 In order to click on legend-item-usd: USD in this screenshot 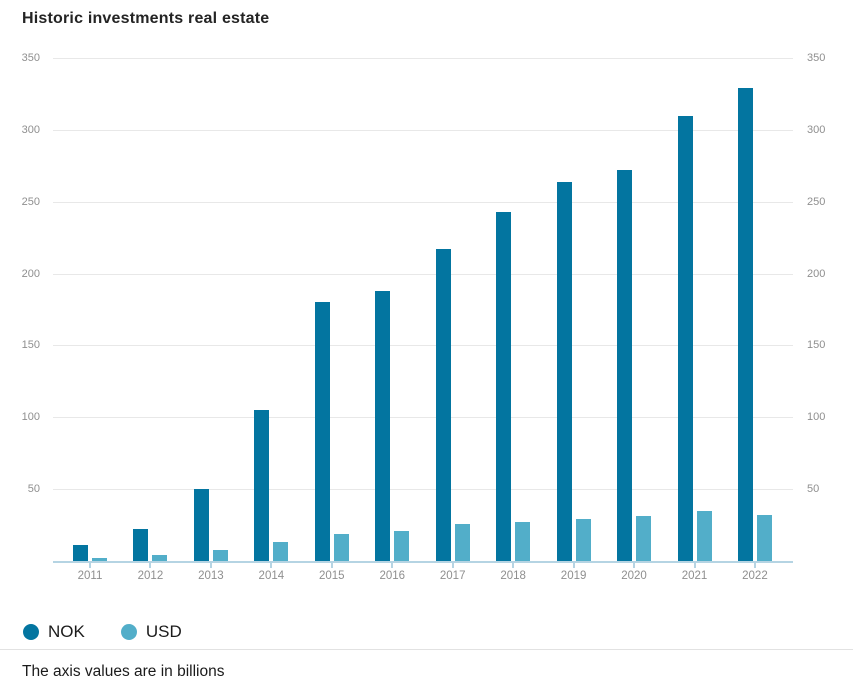, I will do `click(151, 632)`.